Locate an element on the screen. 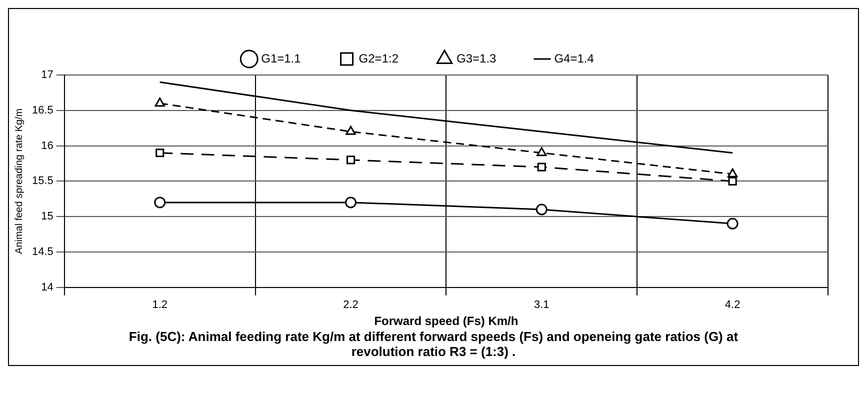  x-tick-label: 4.2 is located at coordinates (732, 305).